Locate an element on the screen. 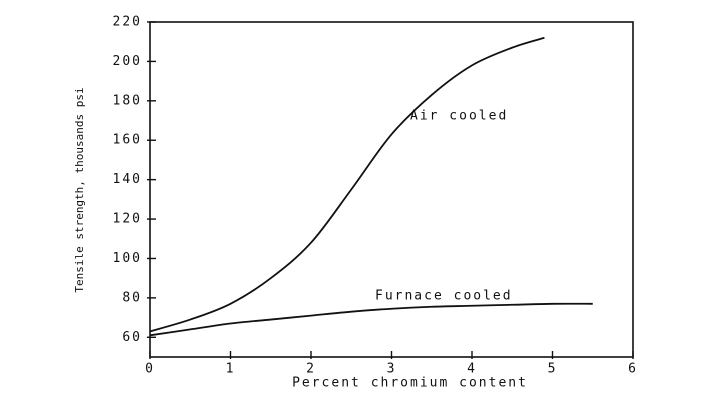  x-tick-label: 0 is located at coordinates (150, 369).